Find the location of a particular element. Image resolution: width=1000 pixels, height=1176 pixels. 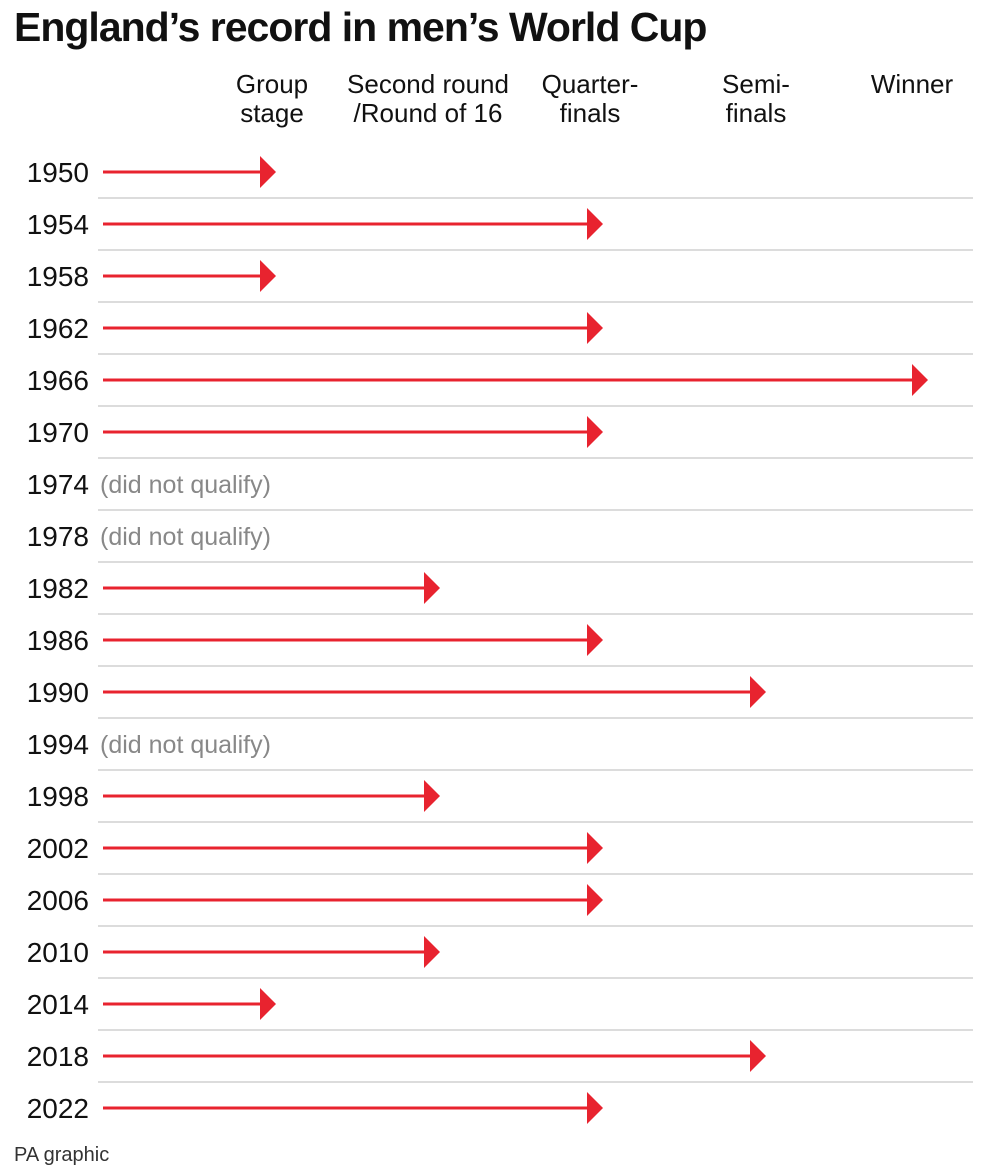

result-arrow-2022 is located at coordinates (353, 1108).